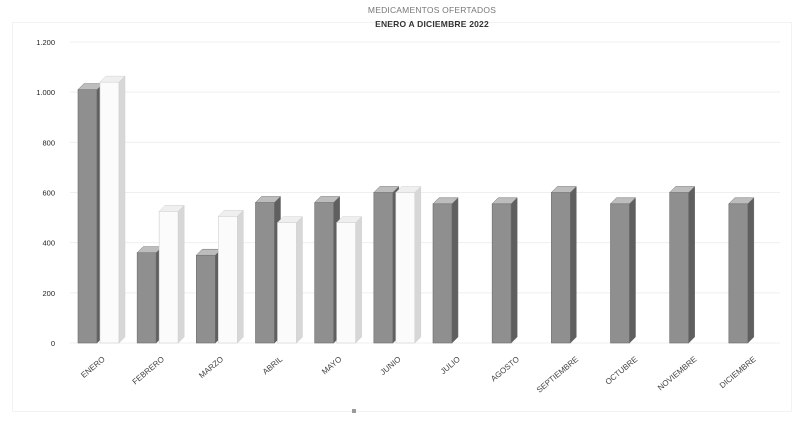 The image size is (803, 421). I want to click on x-category-label: FEBRERO, so click(148, 371).